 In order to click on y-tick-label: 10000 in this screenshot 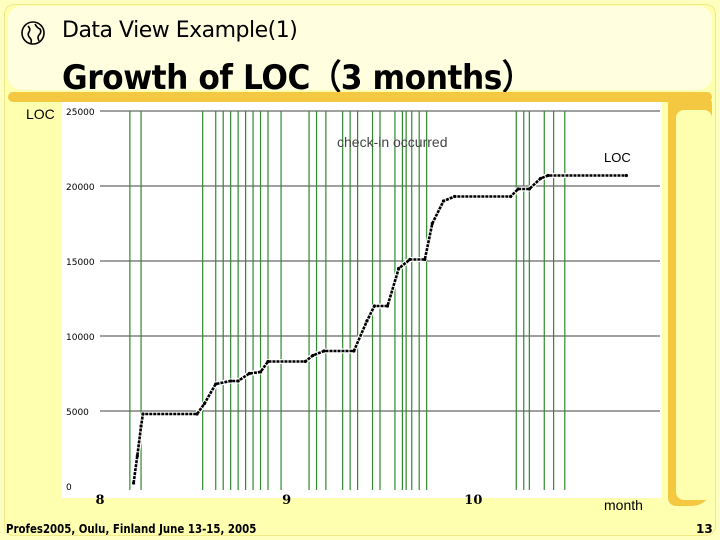, I will do `click(80, 338)`.